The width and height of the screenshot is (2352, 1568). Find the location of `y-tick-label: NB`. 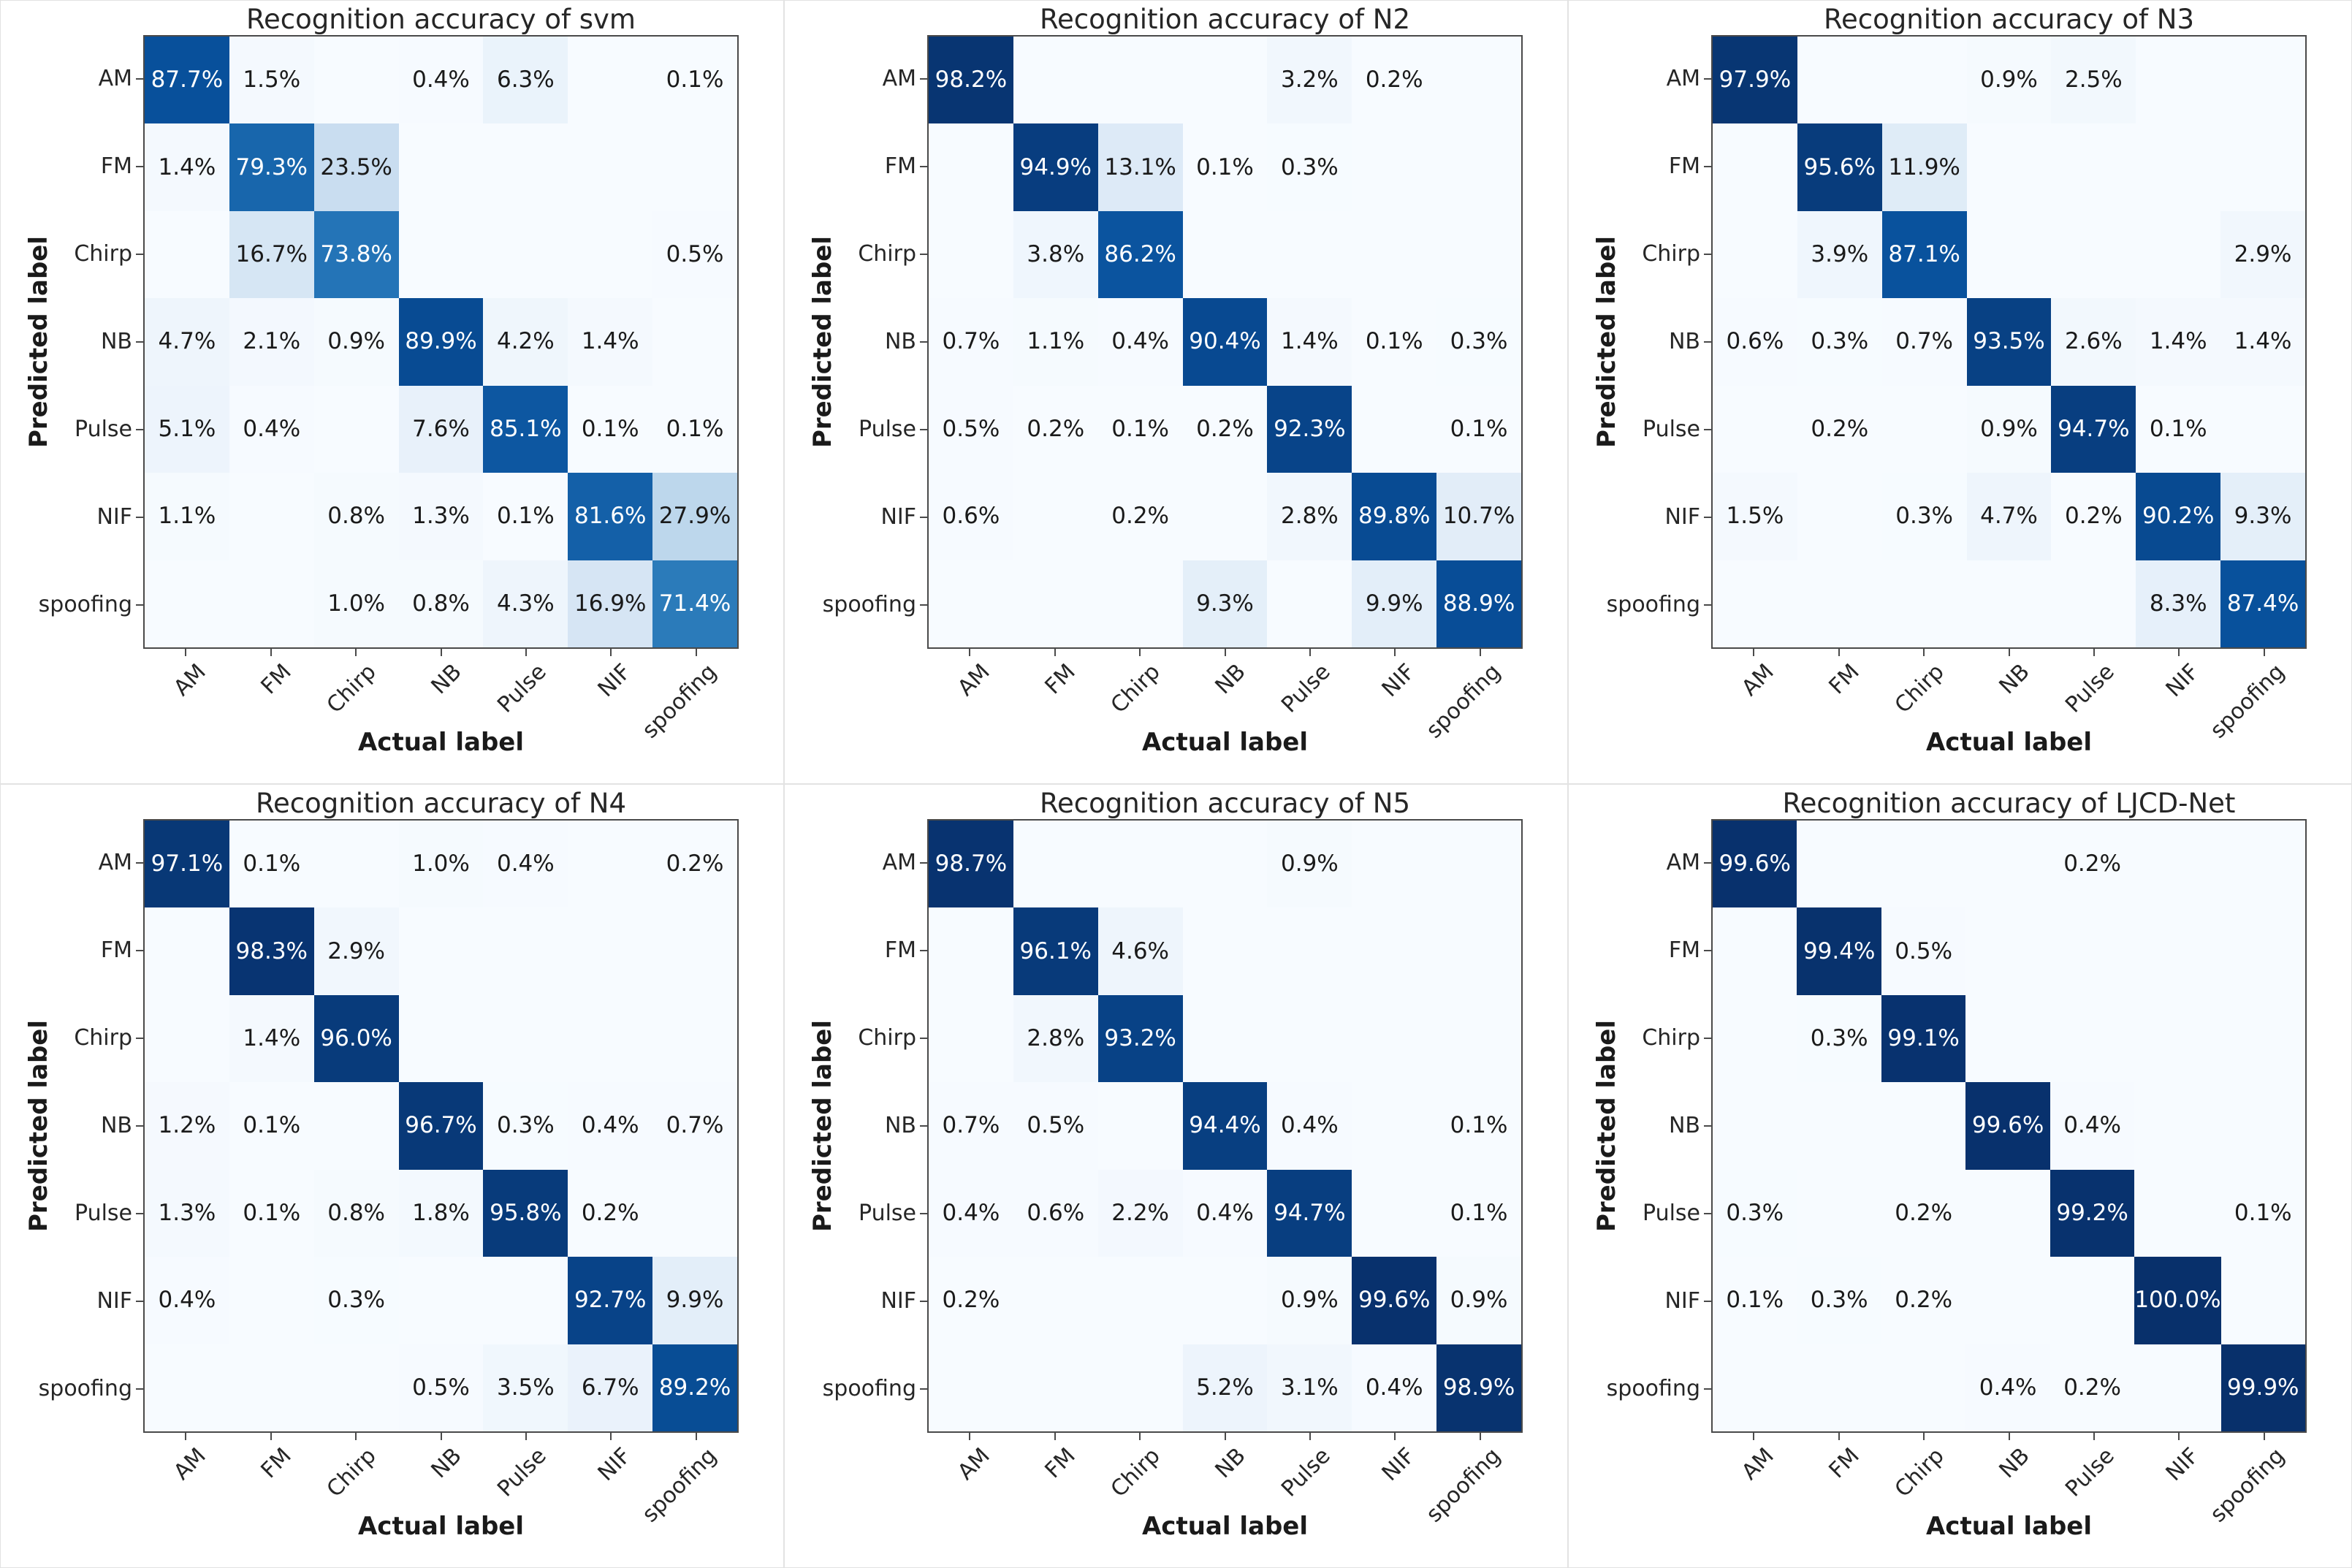

y-tick-label: NB is located at coordinates (1684, 1125).